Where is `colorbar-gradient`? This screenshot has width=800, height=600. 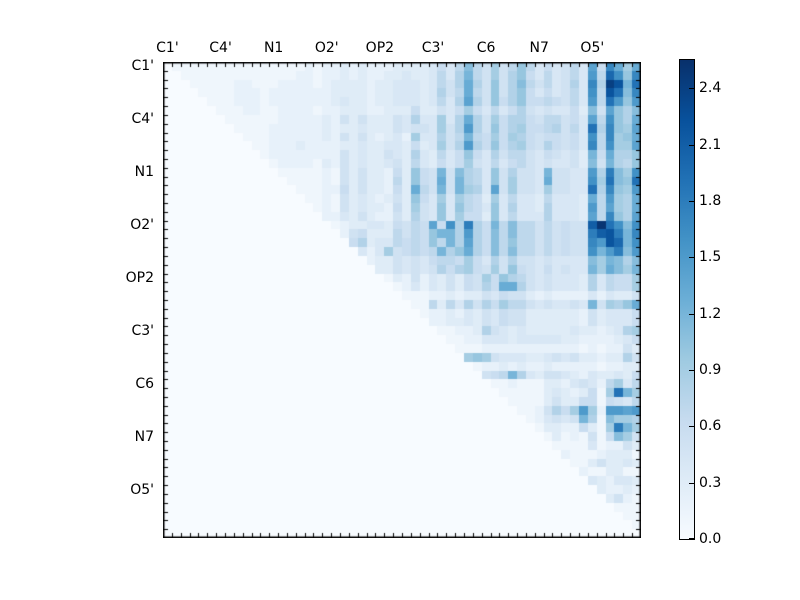 colorbar-gradient is located at coordinates (687, 299).